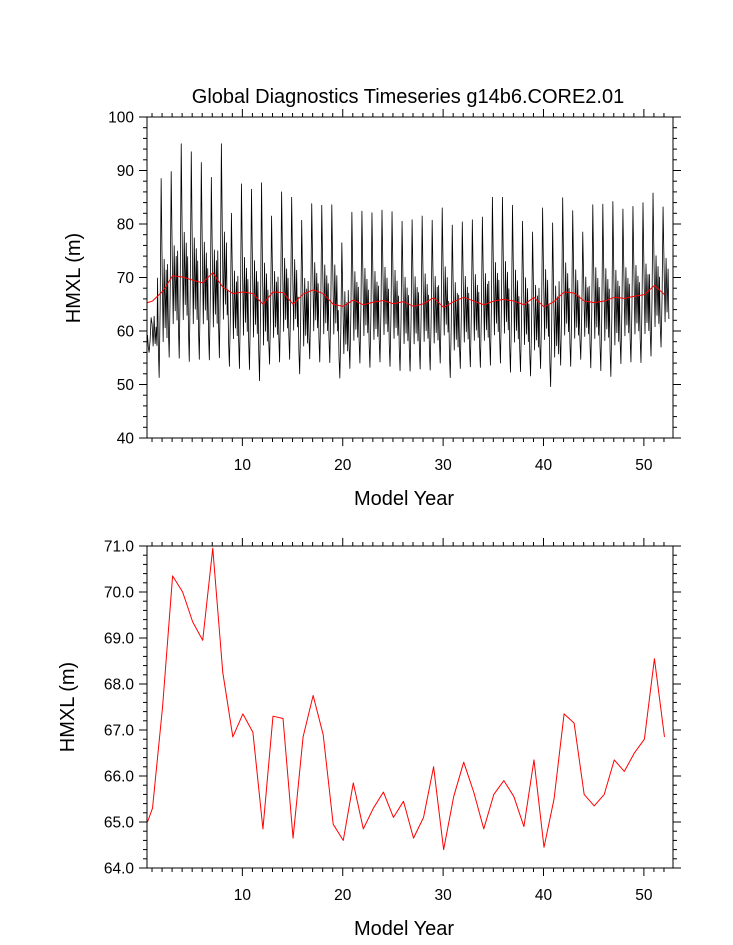  Describe the element at coordinates (406, 290) in the screenshot. I see `series-line-annual-mean` at that location.